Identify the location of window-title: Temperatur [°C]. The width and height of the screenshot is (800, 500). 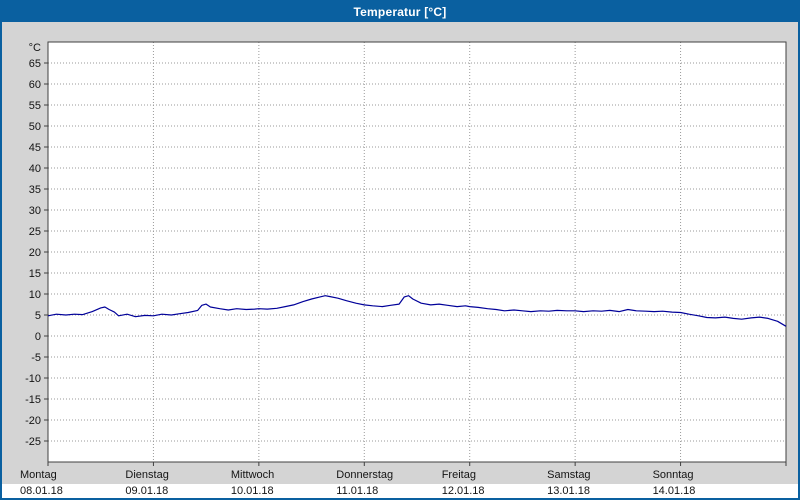
(400, 12).